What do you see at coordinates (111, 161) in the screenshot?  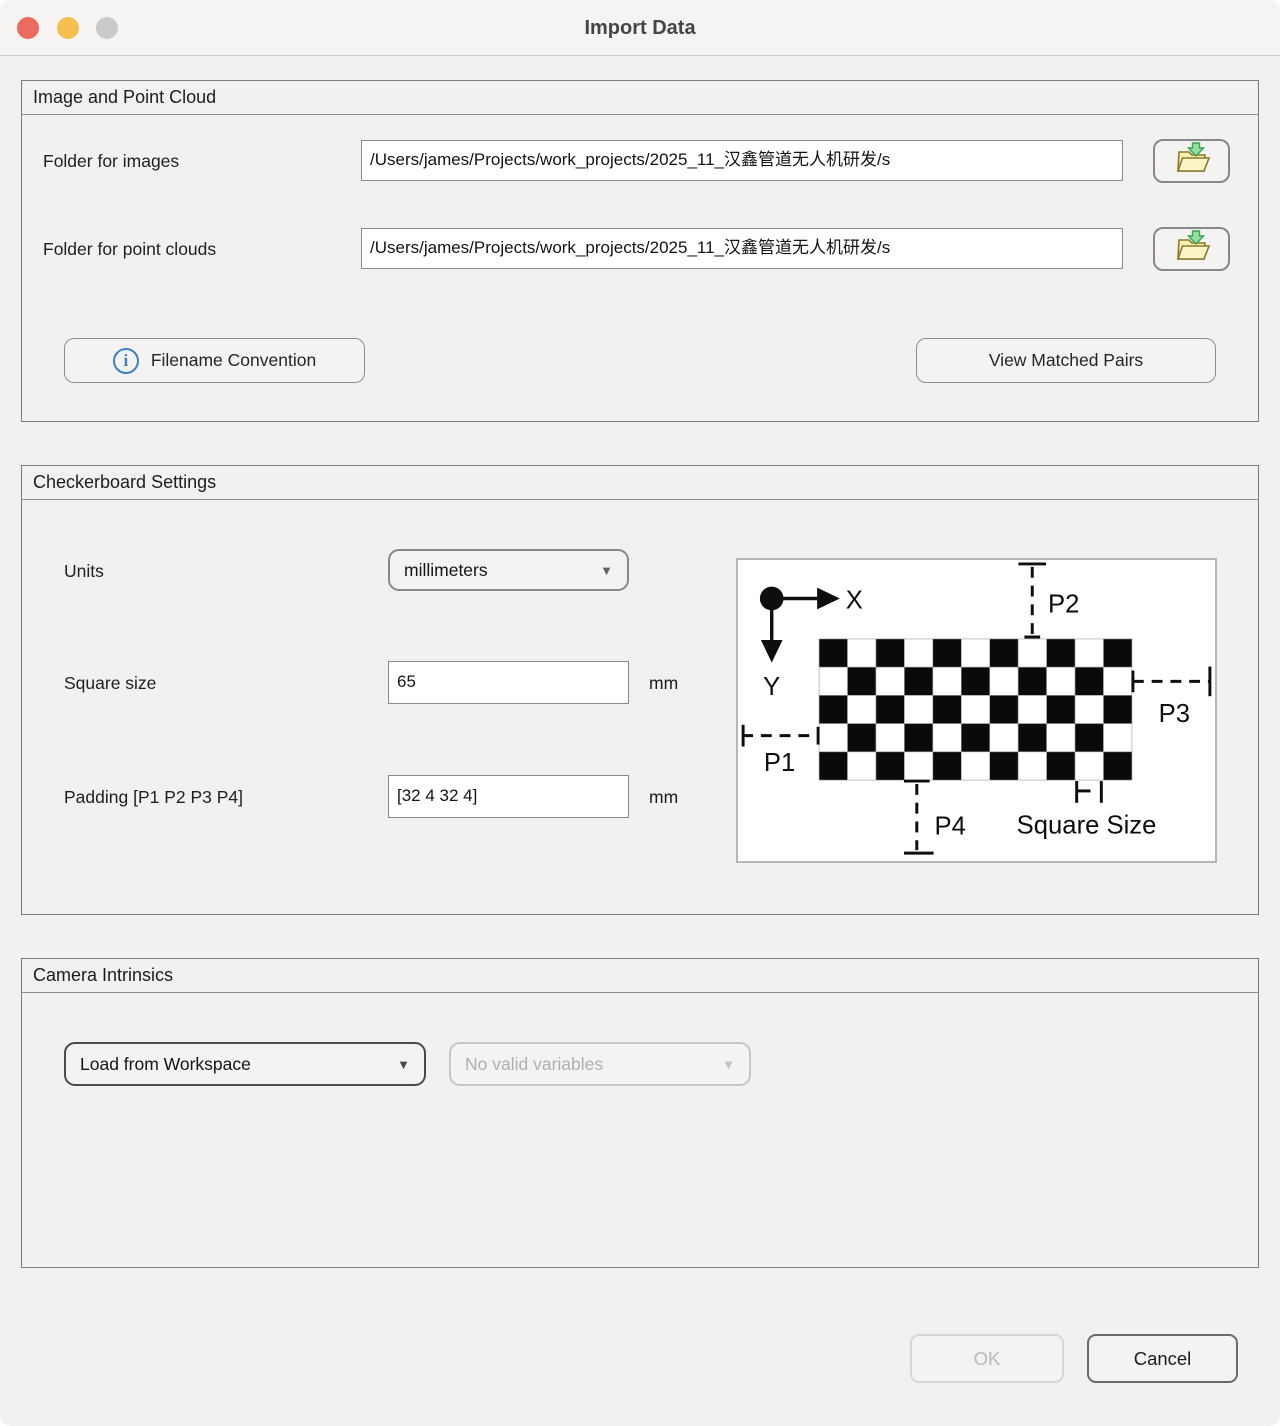 I see `folder-images-label: Folder for images` at bounding box center [111, 161].